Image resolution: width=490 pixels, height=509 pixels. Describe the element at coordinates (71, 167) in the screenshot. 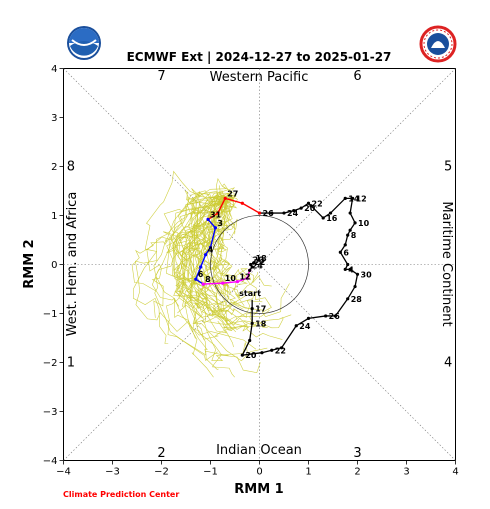

I see `phase-number: 8` at that location.